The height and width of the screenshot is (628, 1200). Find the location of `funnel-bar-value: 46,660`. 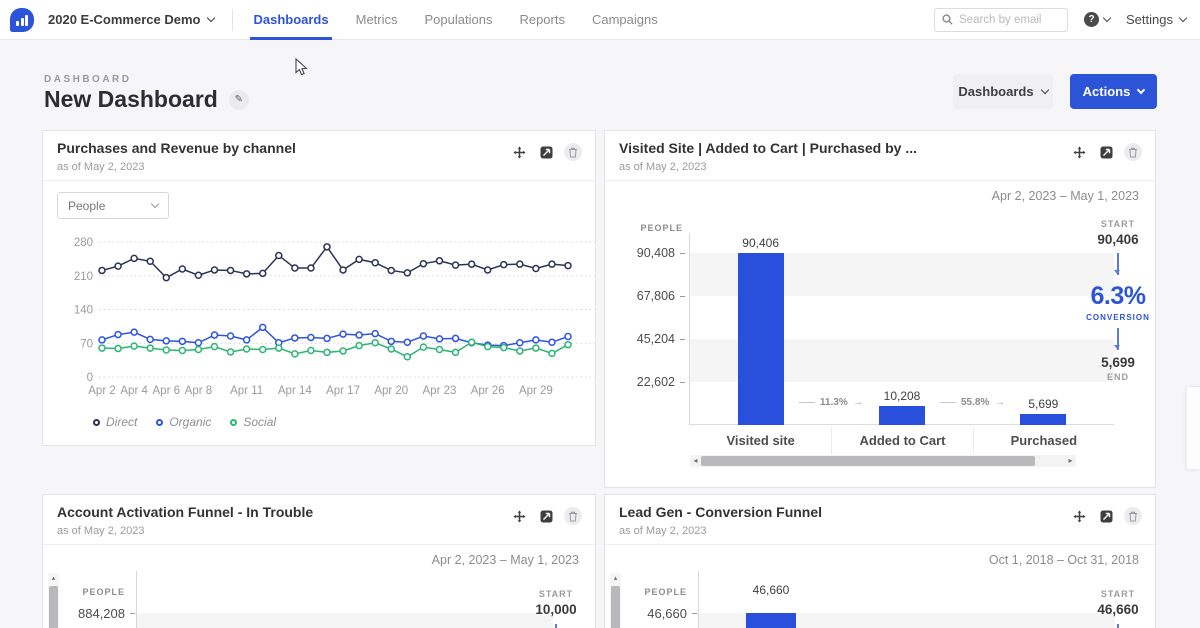

funnel-bar-value: 46,660 is located at coordinates (771, 590).